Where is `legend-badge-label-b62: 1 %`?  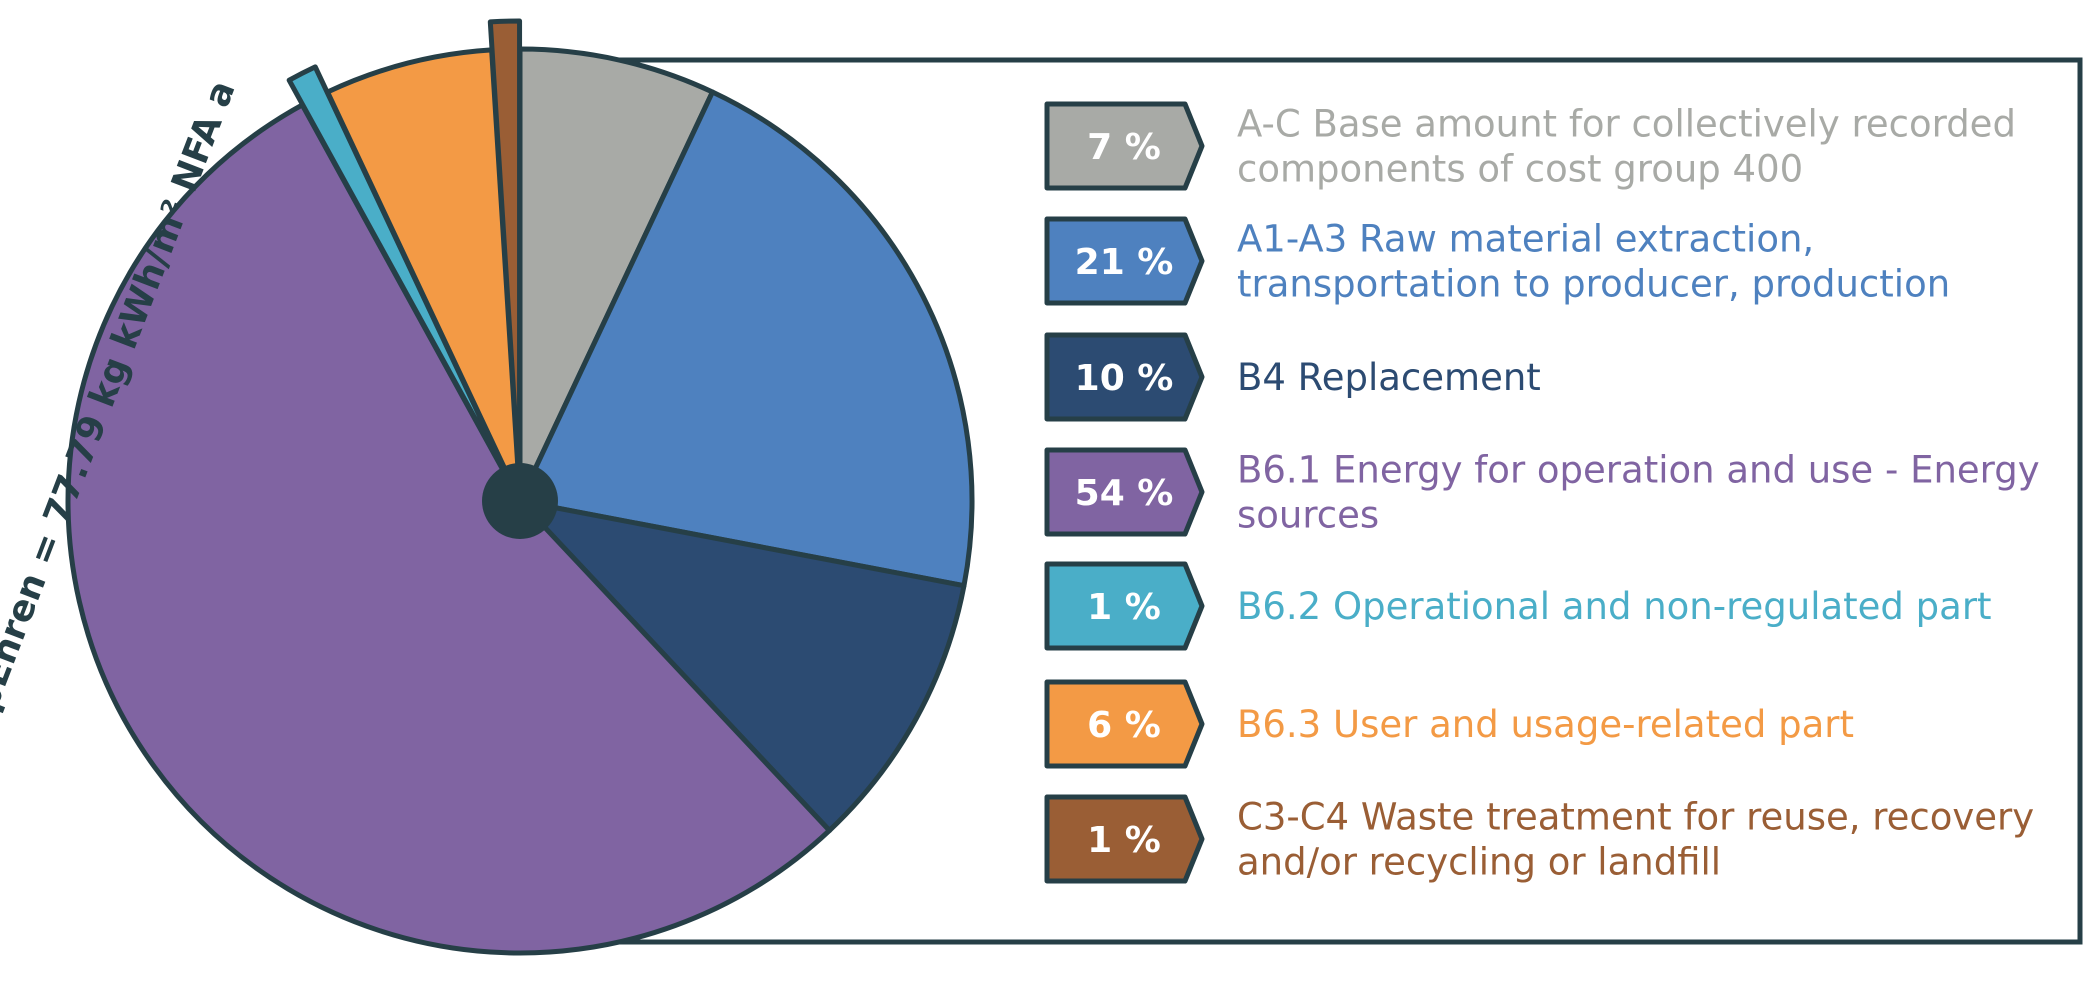
legend-badge-label-b62: 1 % is located at coordinates (1124, 607).